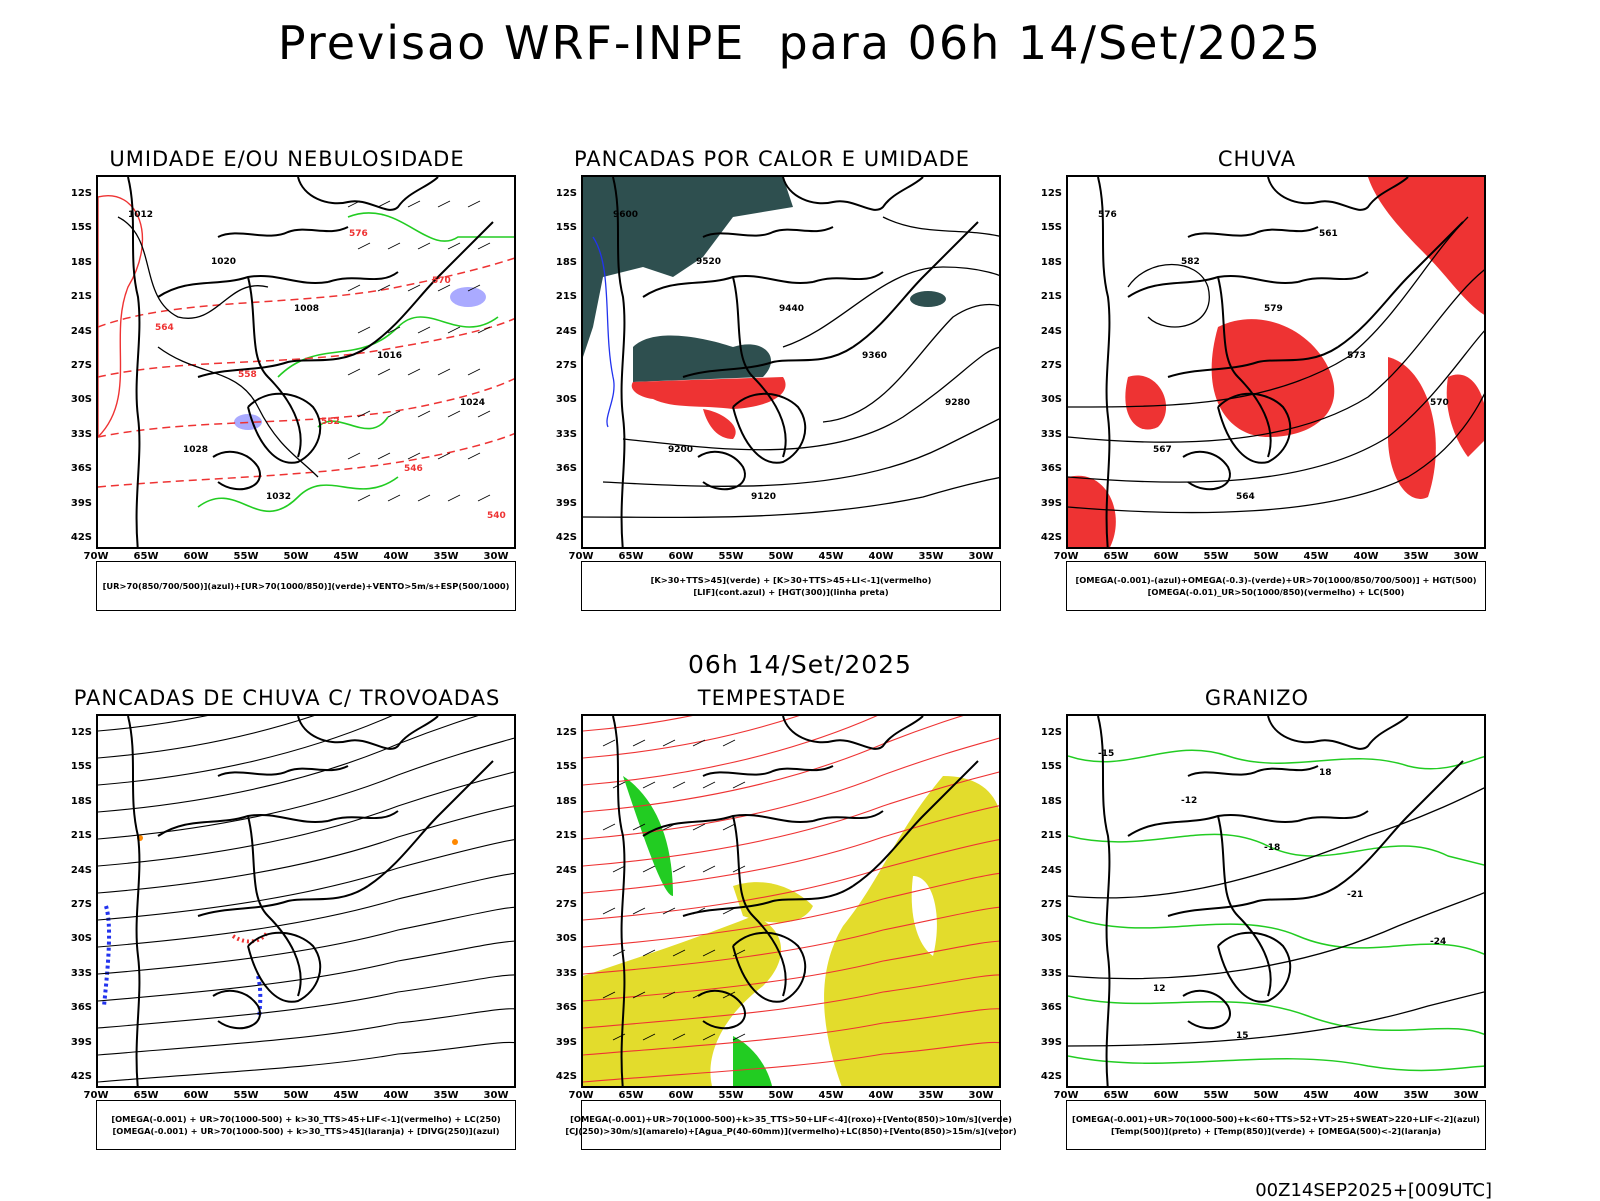  What do you see at coordinates (1416, 1095) in the screenshot?
I see `lon-label: 35W` at bounding box center [1416, 1095].